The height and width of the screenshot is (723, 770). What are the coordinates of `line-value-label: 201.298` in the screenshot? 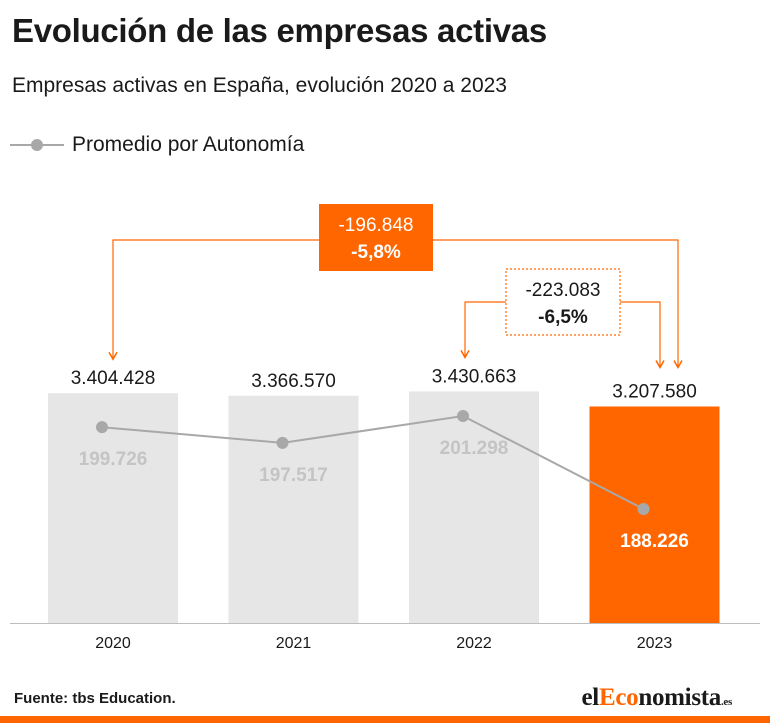 It's located at (474, 448).